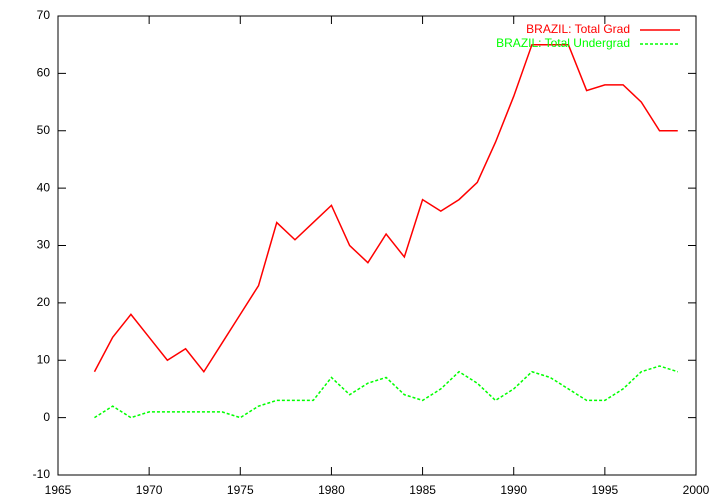 This screenshot has width=720, height=504. Describe the element at coordinates (44, 187) in the screenshot. I see `y-tick-label: 40` at that location.